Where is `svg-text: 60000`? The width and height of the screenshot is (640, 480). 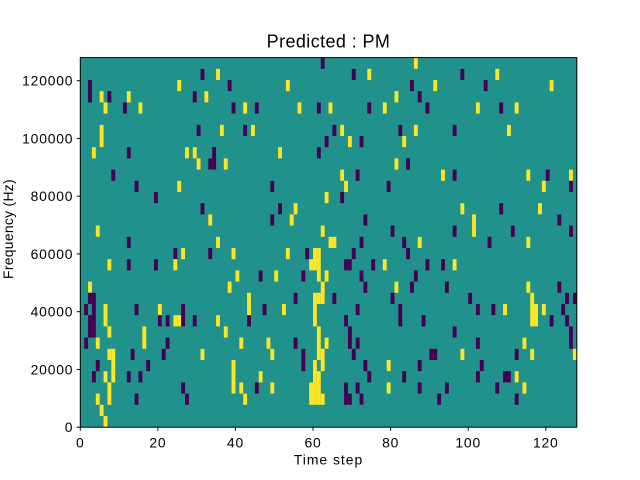 svg-text: 60000 is located at coordinates (52, 254).